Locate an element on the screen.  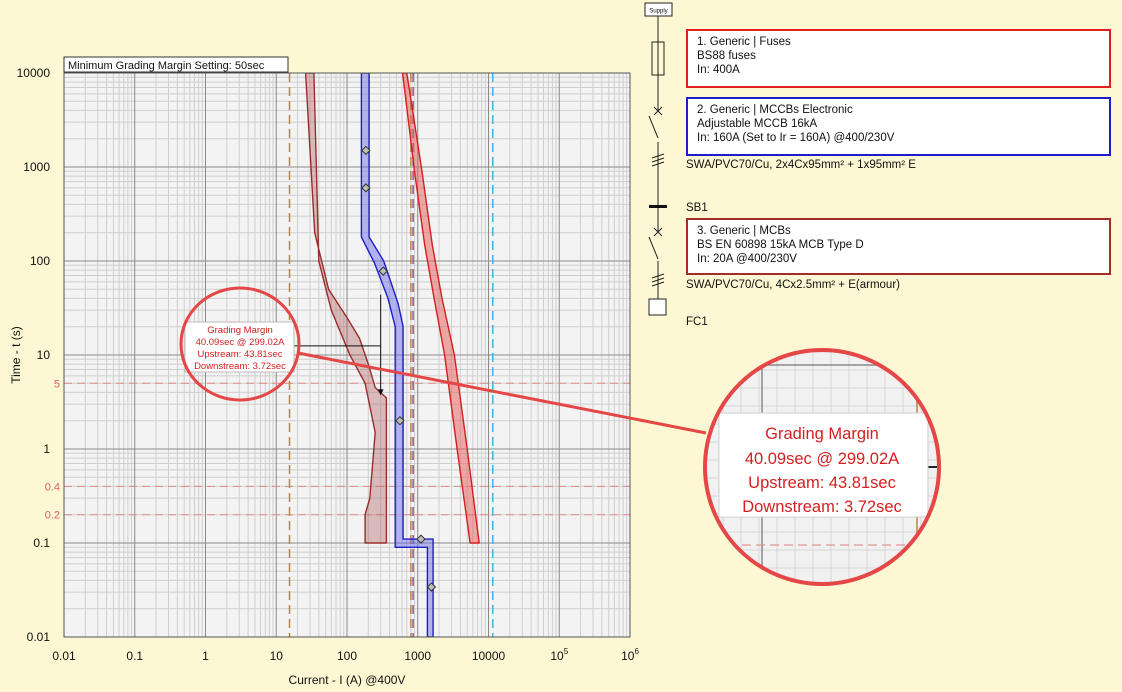
x-tick-label: 10⁶ is located at coordinates (630, 655).